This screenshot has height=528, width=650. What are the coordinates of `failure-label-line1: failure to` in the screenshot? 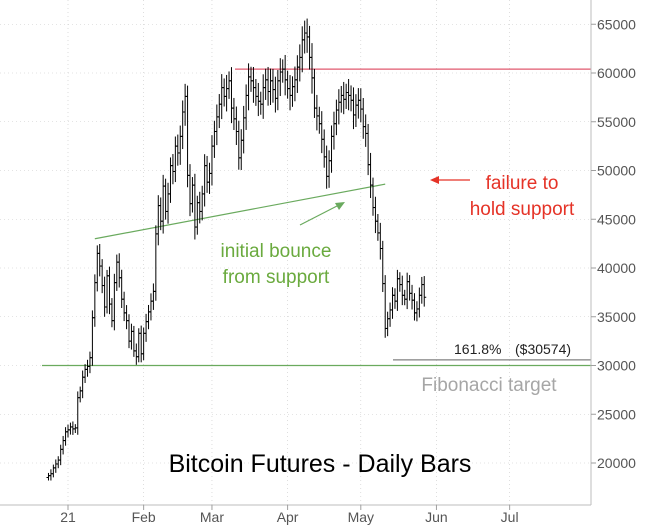 It's located at (522, 183).